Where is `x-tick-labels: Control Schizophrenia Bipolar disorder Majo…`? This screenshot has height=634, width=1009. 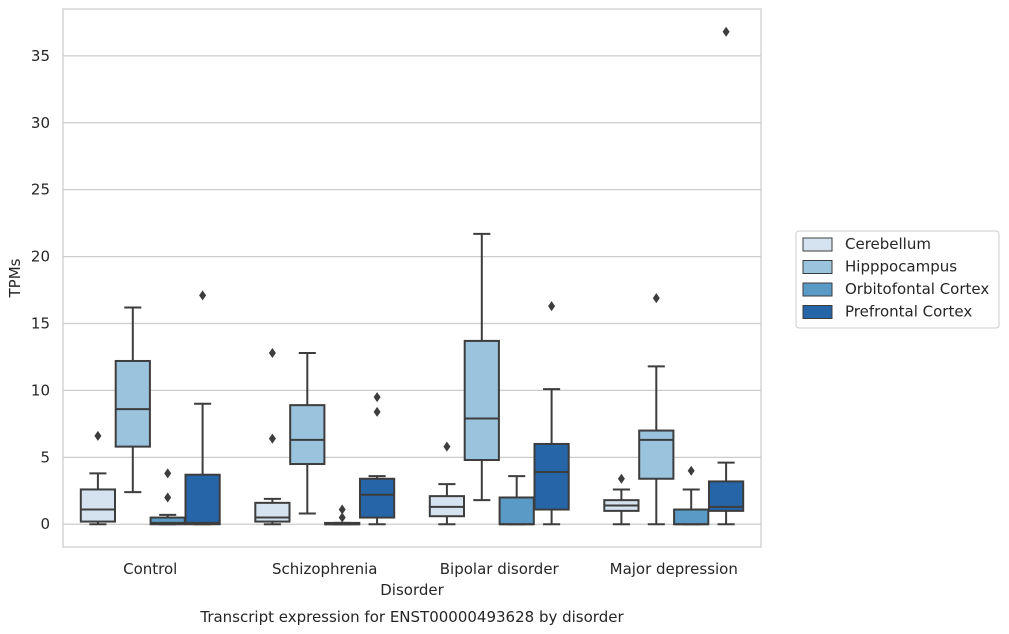
x-tick-labels: Control Schizophrenia Bipolar disorder Majo… is located at coordinates (430, 569).